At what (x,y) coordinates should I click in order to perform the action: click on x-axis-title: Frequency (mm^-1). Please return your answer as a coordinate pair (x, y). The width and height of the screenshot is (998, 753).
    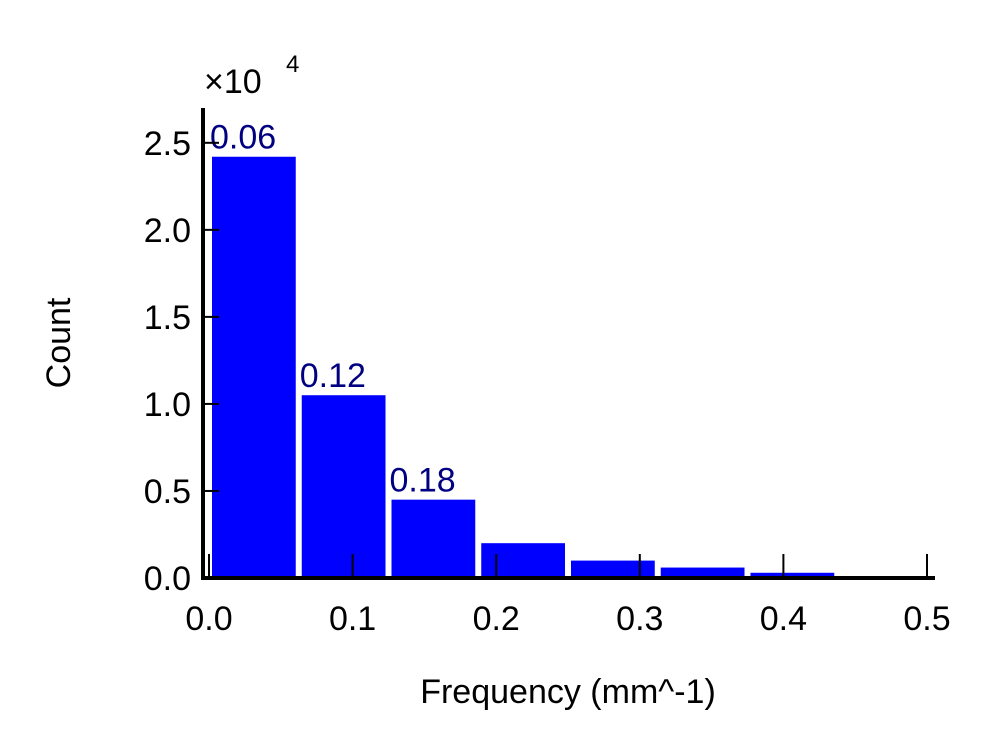
    Looking at the image, I should click on (568, 692).